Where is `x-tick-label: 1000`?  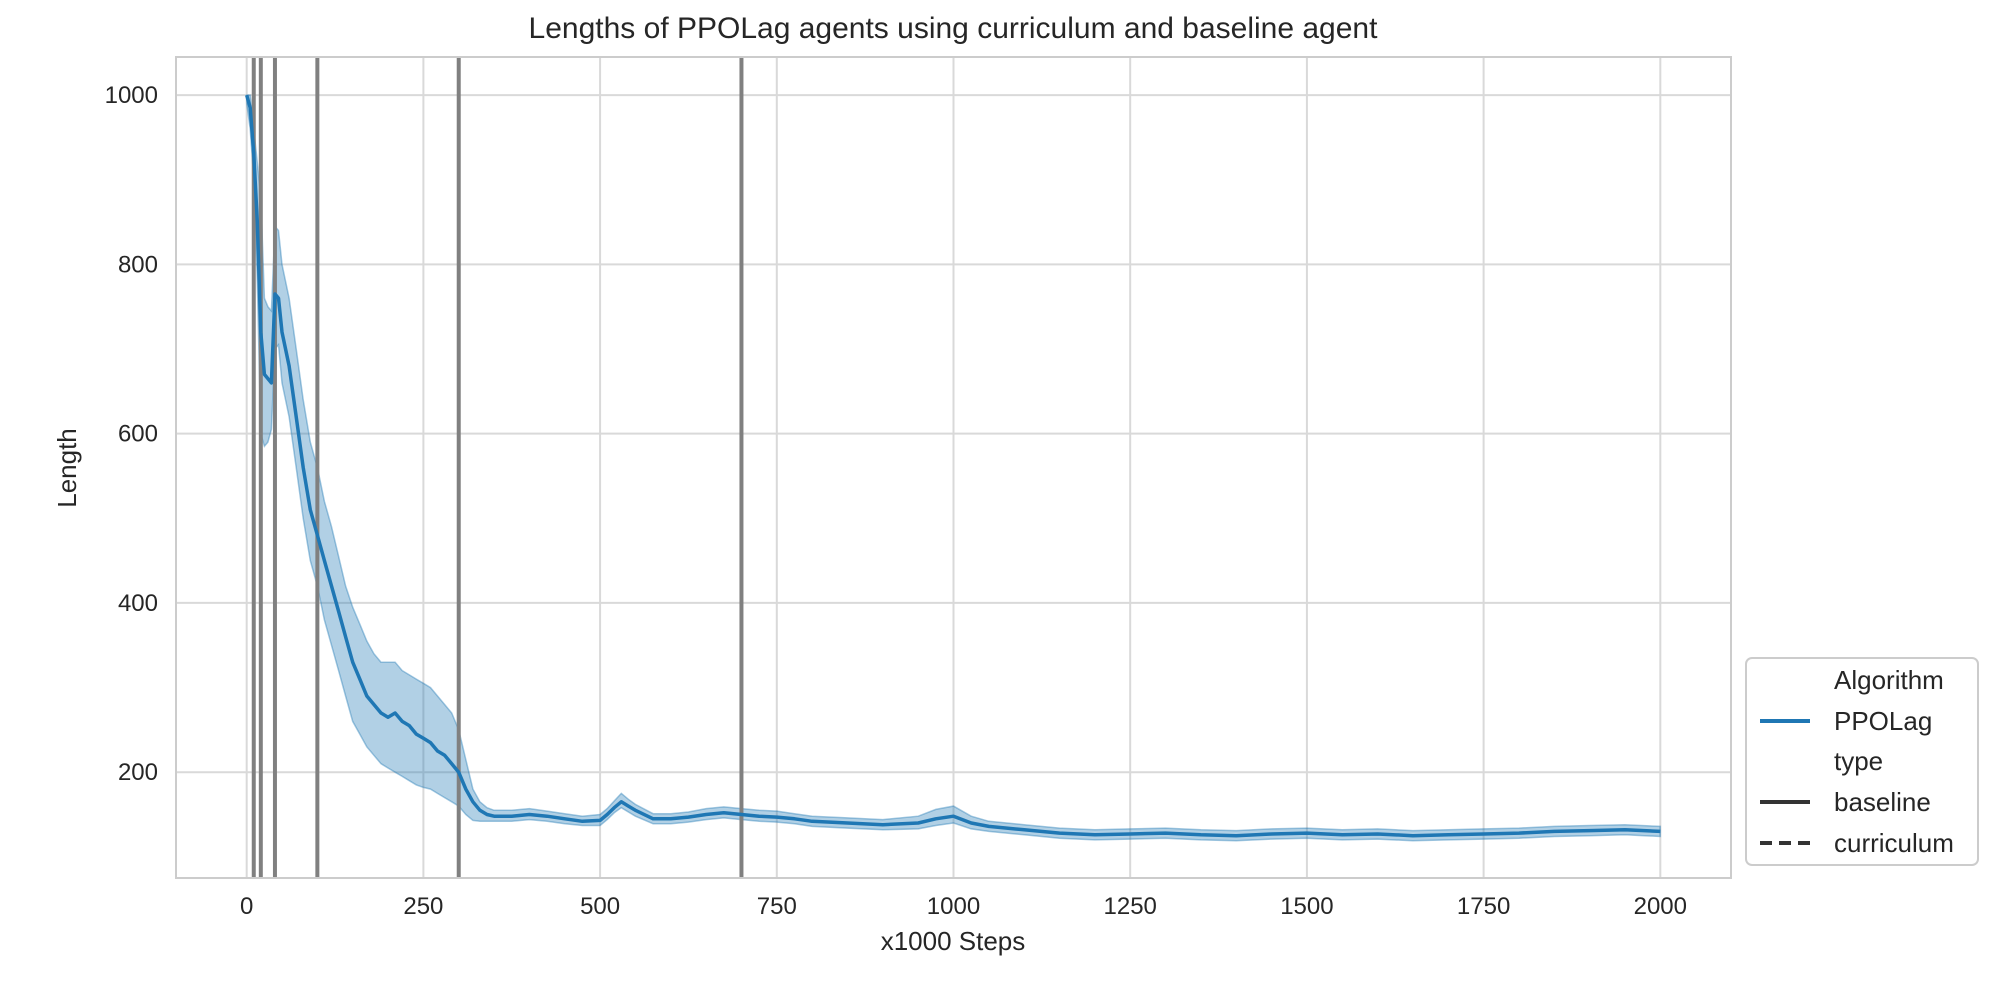 x-tick-label: 1000 is located at coordinates (953, 906).